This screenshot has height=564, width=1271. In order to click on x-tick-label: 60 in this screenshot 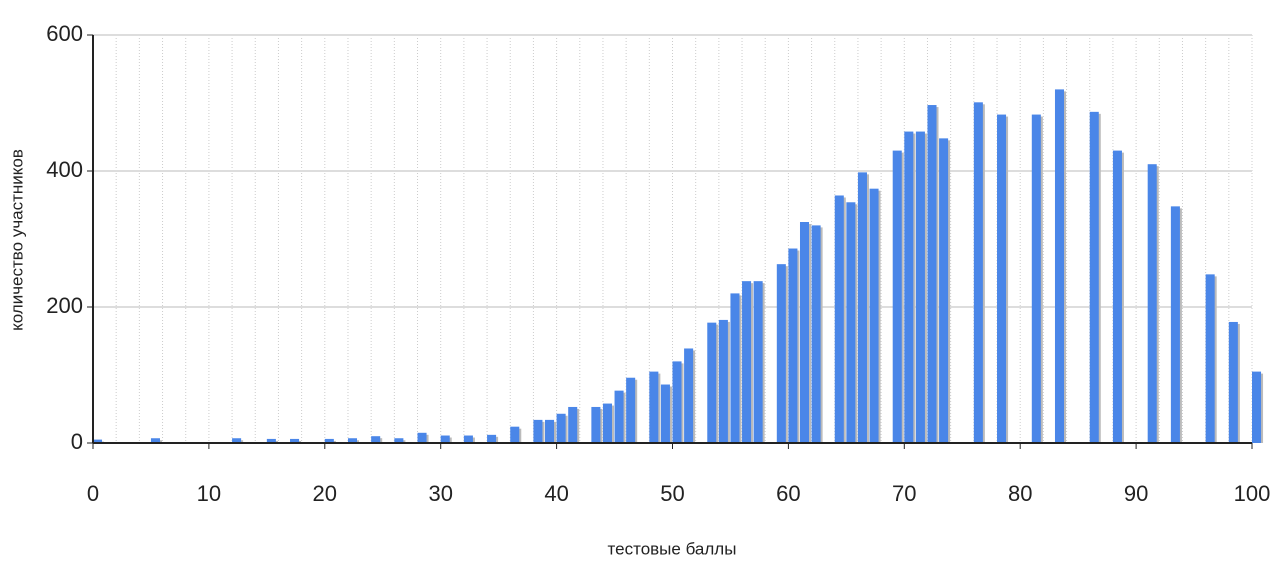, I will do `click(788, 493)`.